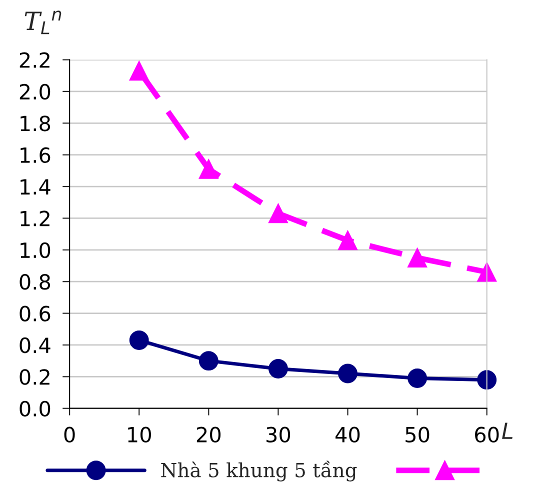 The height and width of the screenshot is (498, 535). Describe the element at coordinates (418, 434) in the screenshot. I see `x-tick-label: 50` at that location.